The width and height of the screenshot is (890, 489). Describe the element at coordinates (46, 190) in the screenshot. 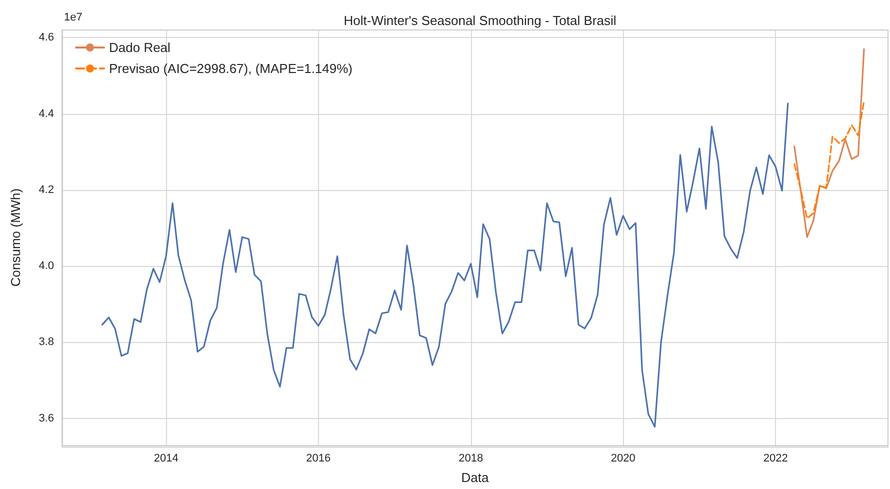

I see `y-tick-label: 4.2` at that location.